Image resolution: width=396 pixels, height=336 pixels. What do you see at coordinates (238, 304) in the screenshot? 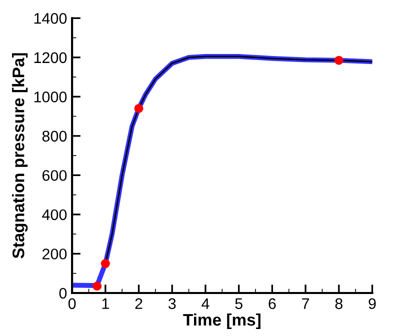
I see `x-tick-label: 5` at bounding box center [238, 304].